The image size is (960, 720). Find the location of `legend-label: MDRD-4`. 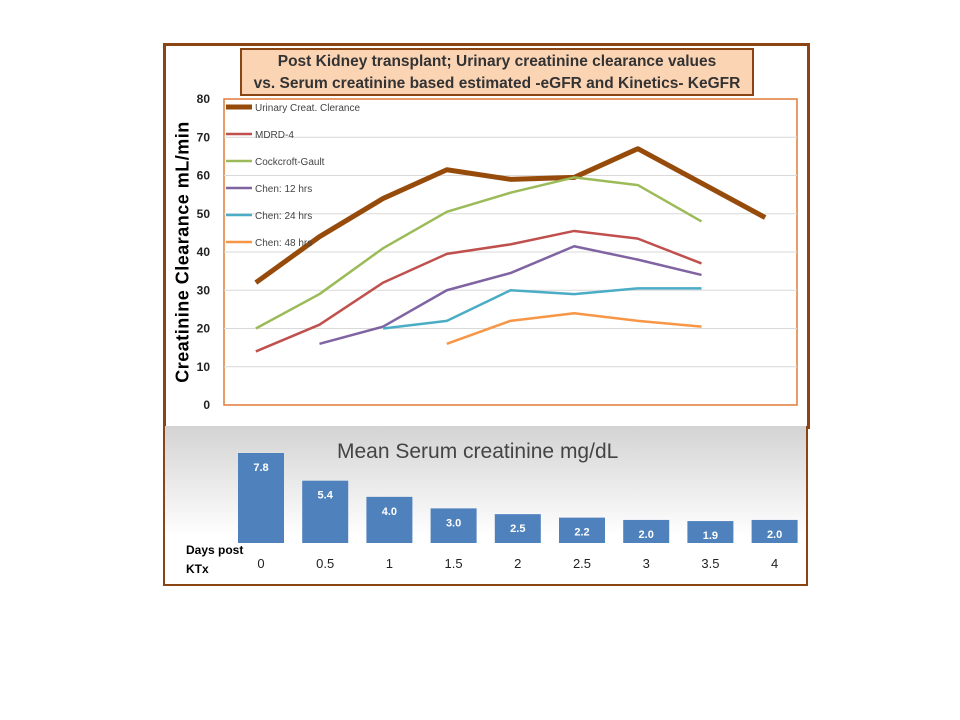

legend-label: MDRD-4 is located at coordinates (274, 135).